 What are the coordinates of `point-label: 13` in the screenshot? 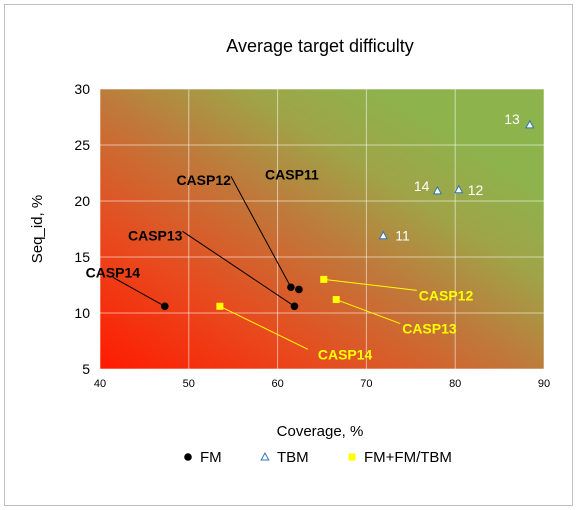 It's located at (512, 119).